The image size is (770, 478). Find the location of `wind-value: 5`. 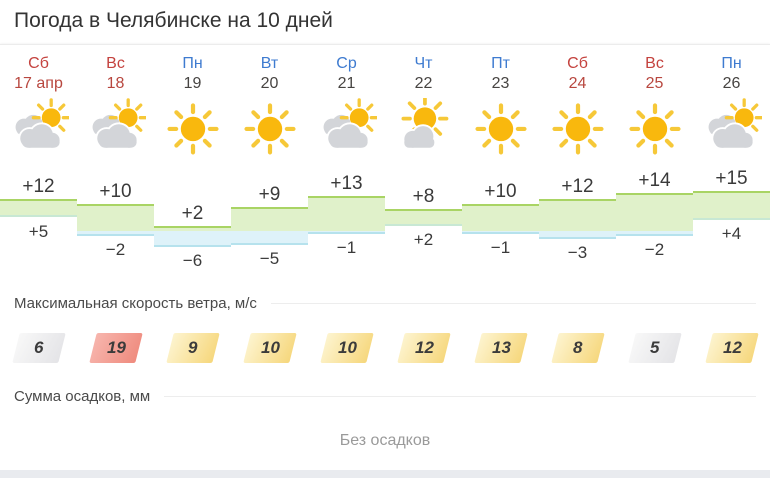

wind-value: 5 is located at coordinates (654, 347).